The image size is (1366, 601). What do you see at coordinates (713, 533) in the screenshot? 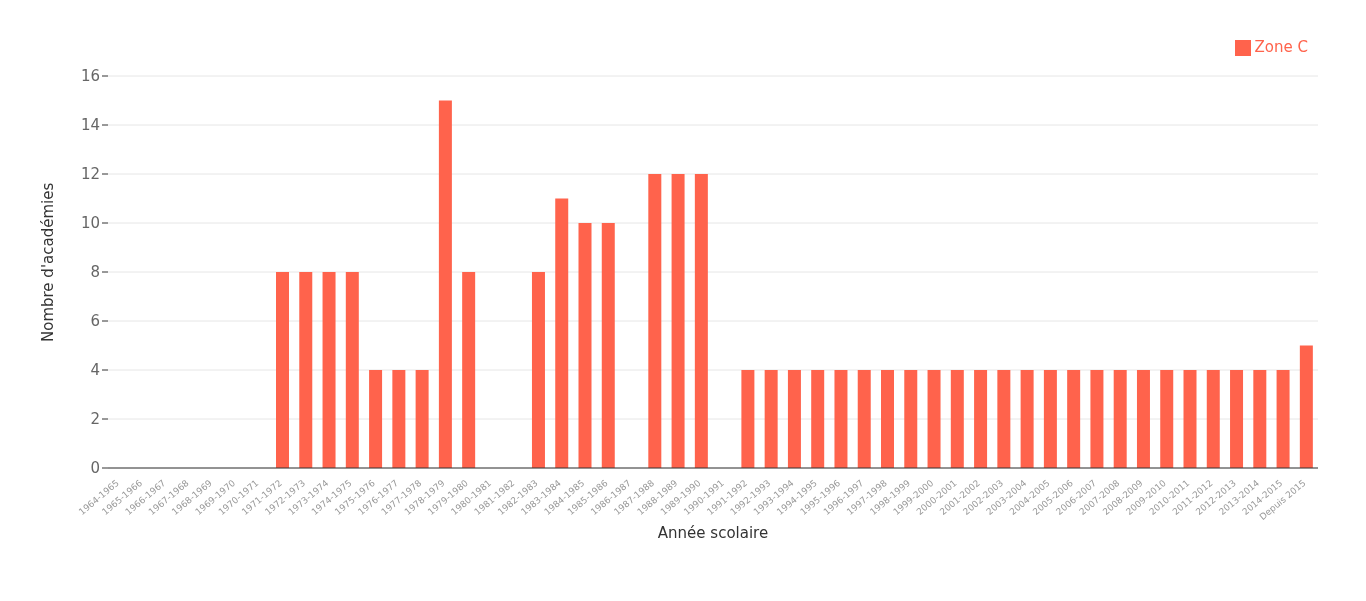
I see `x-axis-title: Année scolaire` at bounding box center [713, 533].